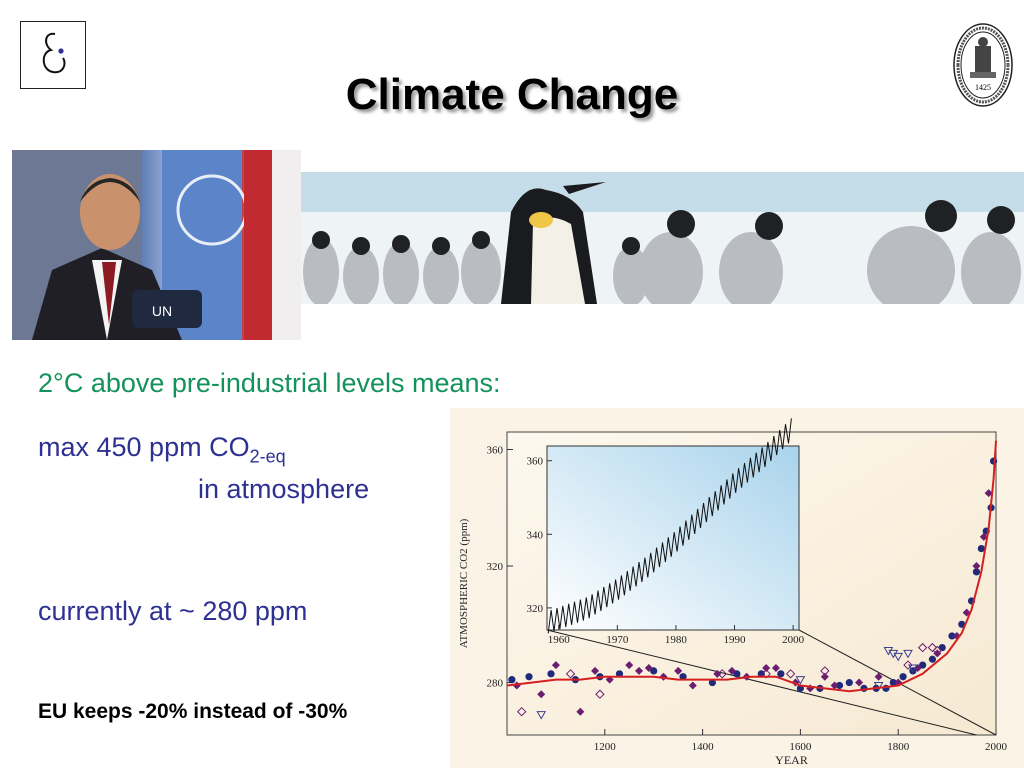 The image size is (1024, 773). I want to click on current-ppm-line: currently at ~ 280 ppm, so click(173, 611).